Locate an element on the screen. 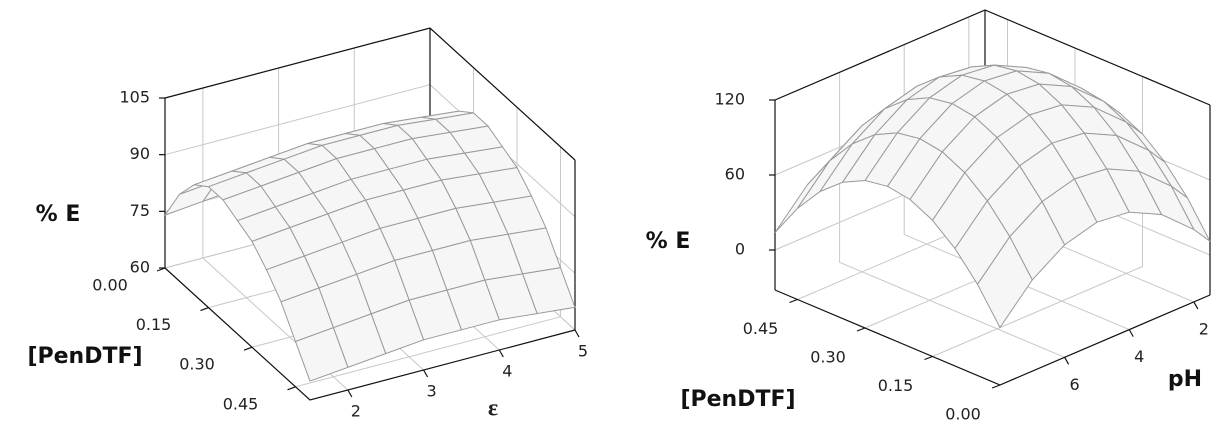  x-tick-label: 5 is located at coordinates (583, 351).